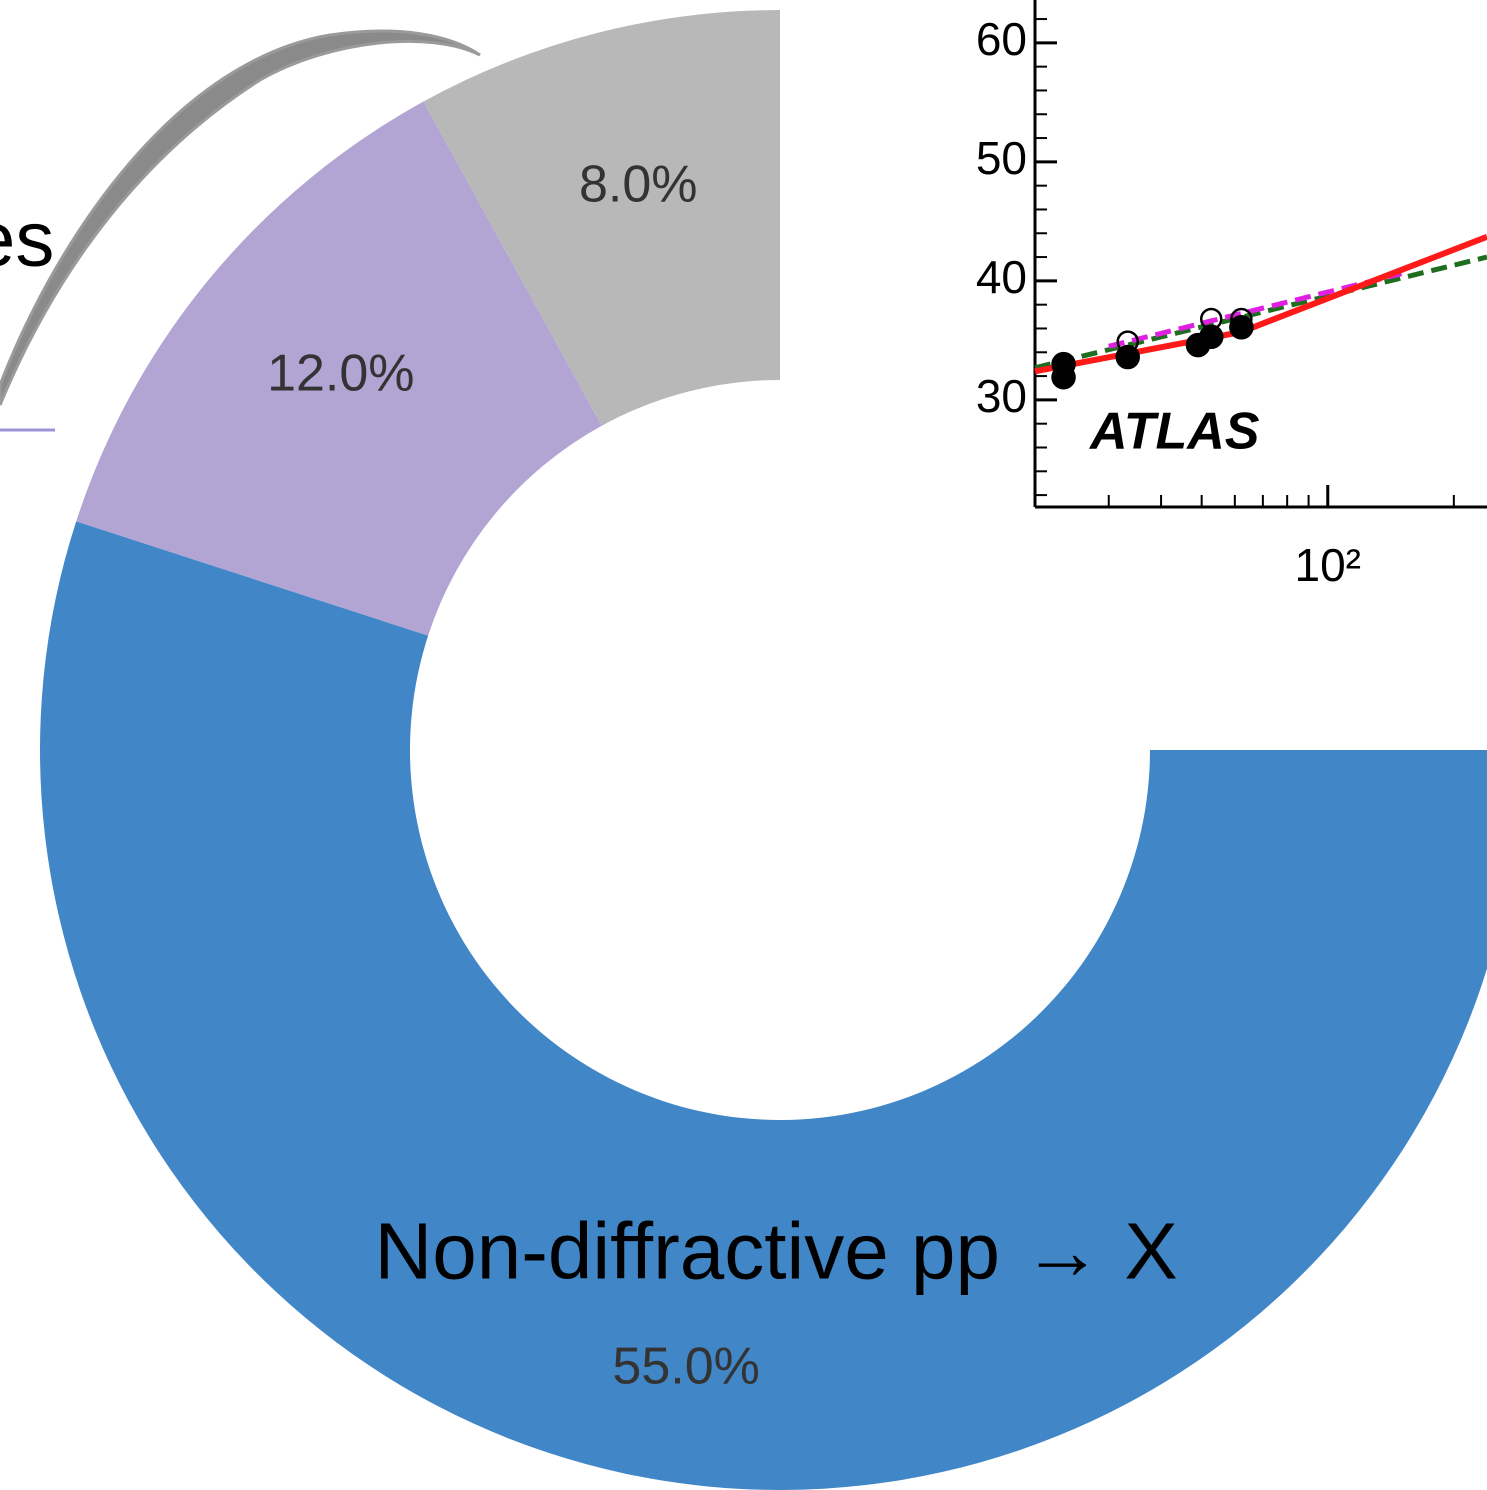 This screenshot has height=1490, width=1487. What do you see at coordinates (638, 185) in the screenshot?
I see `value-label: 8.0%` at bounding box center [638, 185].